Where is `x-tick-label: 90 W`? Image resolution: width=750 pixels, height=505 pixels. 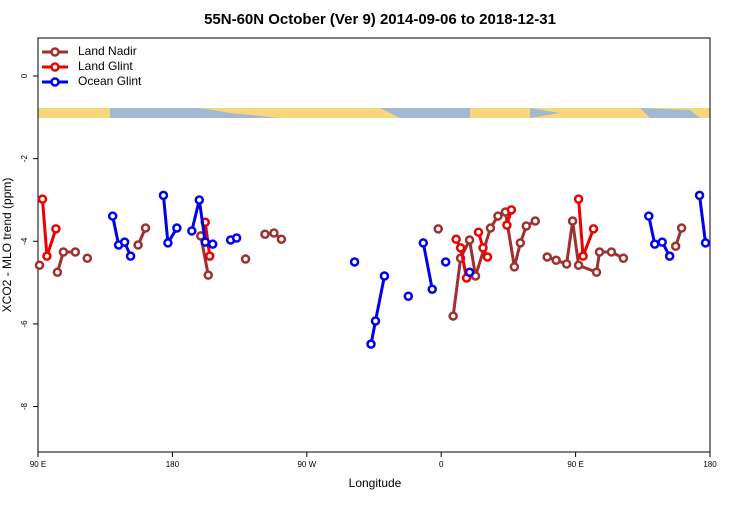 x-tick-label: 90 W is located at coordinates (306, 464).